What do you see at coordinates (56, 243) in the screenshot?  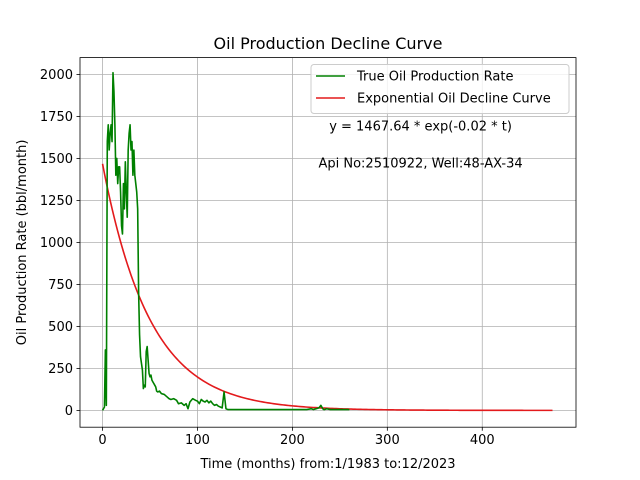 I see `y-tick-label: 1000` at bounding box center [56, 243].